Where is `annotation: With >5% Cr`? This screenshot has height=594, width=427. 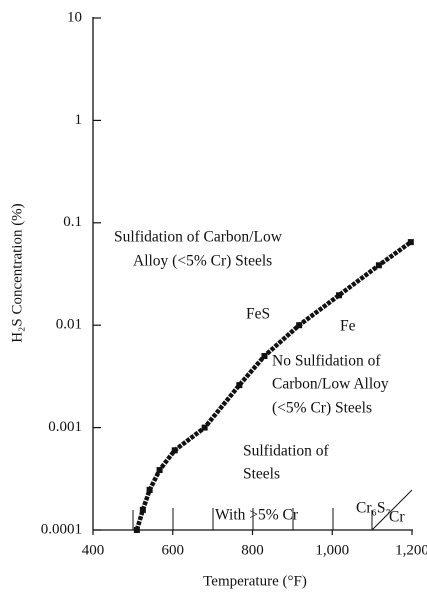 annotation: With >5% Cr is located at coordinates (257, 515).